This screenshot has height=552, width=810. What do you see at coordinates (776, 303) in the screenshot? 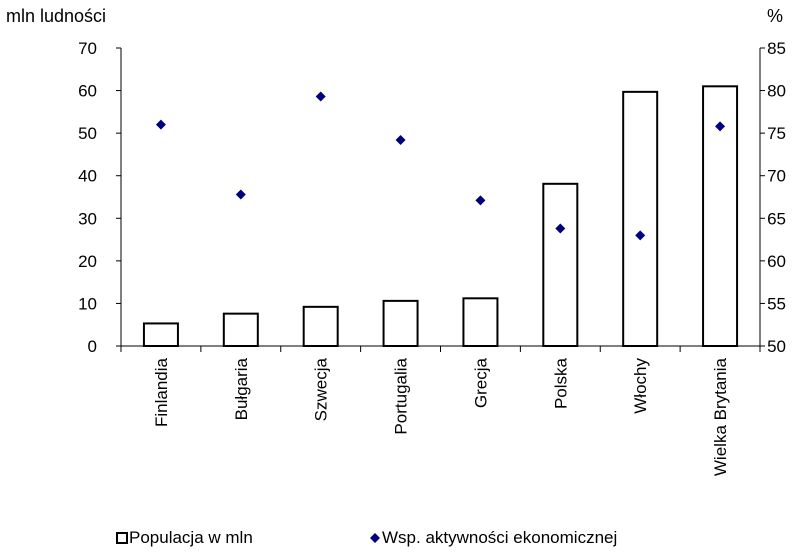
I see `tick-label-right: 55` at bounding box center [776, 303].